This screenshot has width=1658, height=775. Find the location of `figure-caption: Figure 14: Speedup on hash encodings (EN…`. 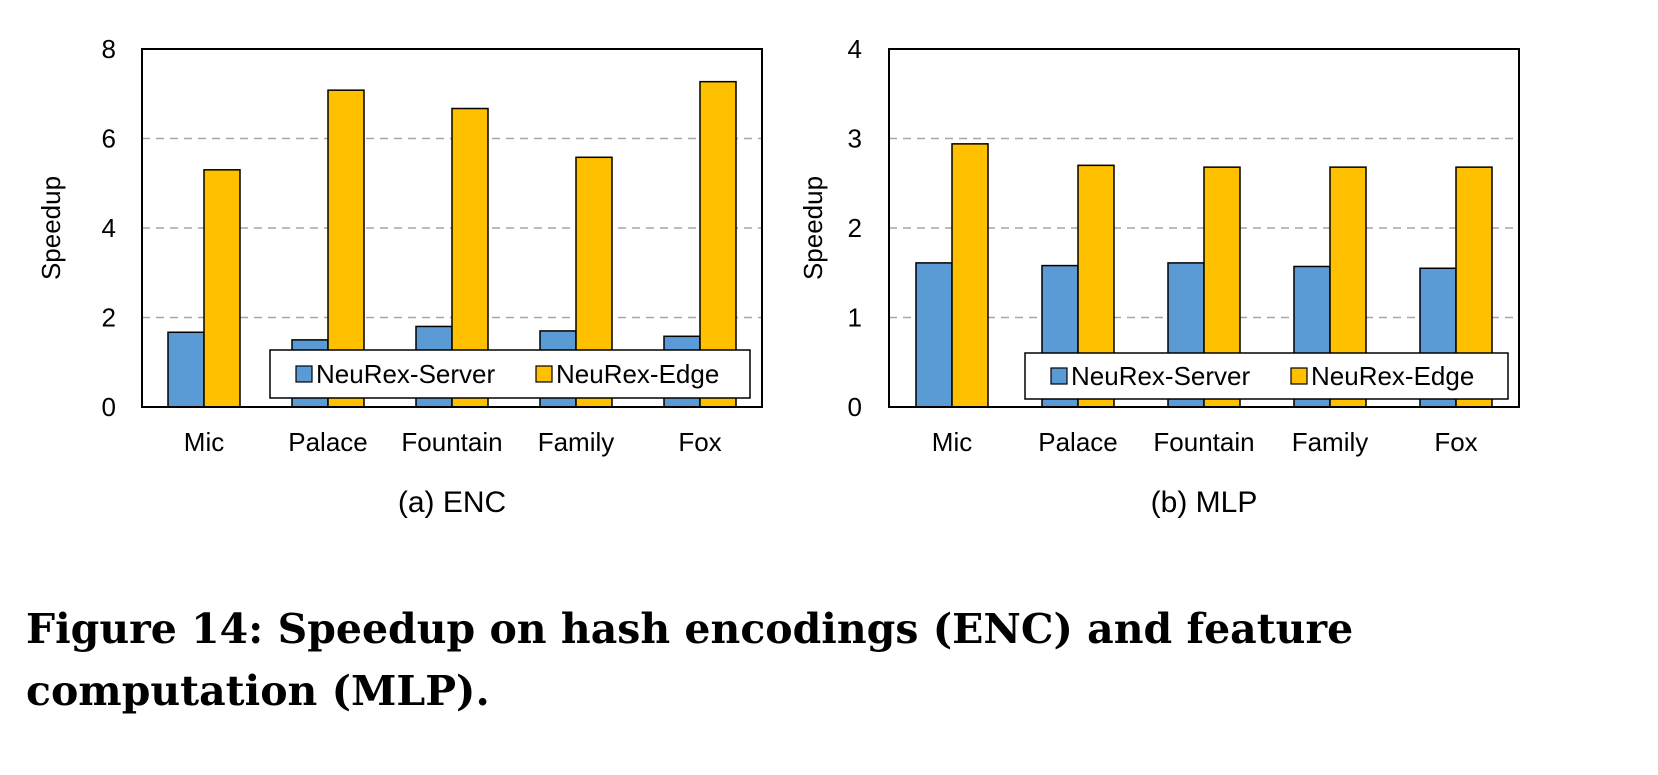

figure-caption: Figure 14: Speedup on hash encodings (EN… is located at coordinates (690, 660).